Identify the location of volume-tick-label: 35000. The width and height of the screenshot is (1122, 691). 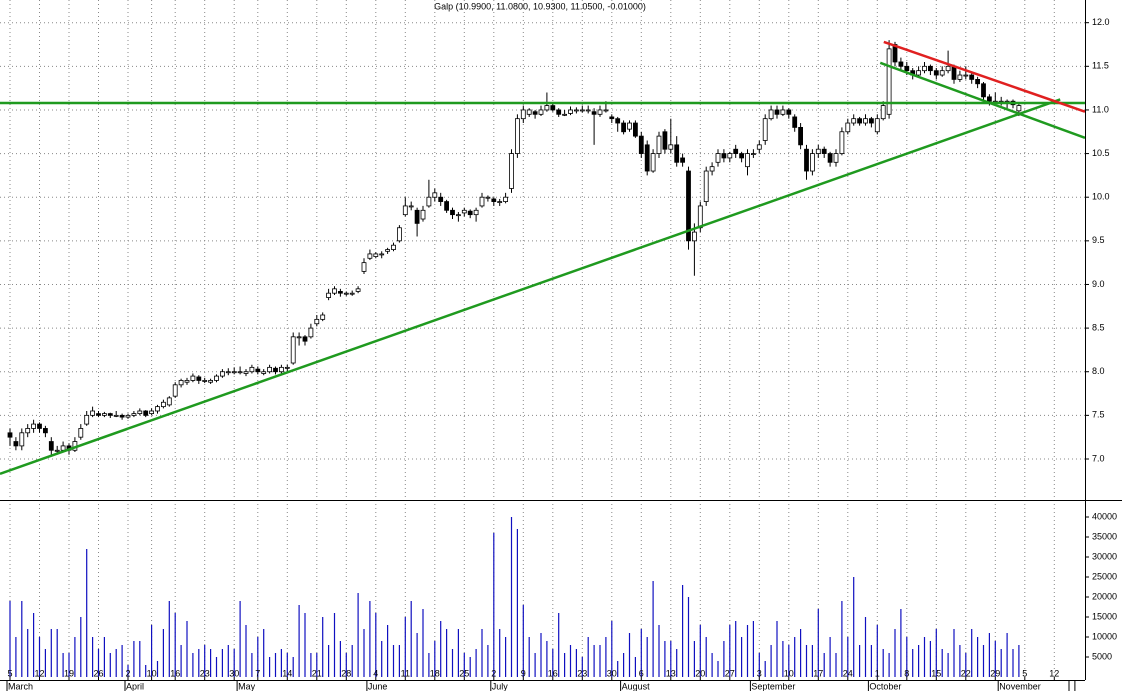
(1104, 536).